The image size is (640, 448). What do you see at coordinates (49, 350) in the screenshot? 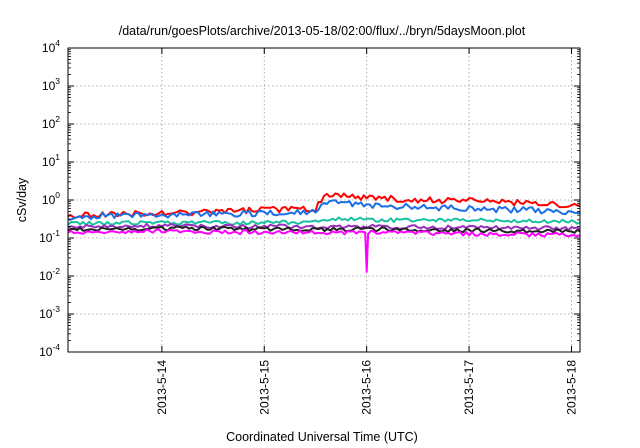
I see `y-tick-label: 10⁻⁴` at bounding box center [49, 350].